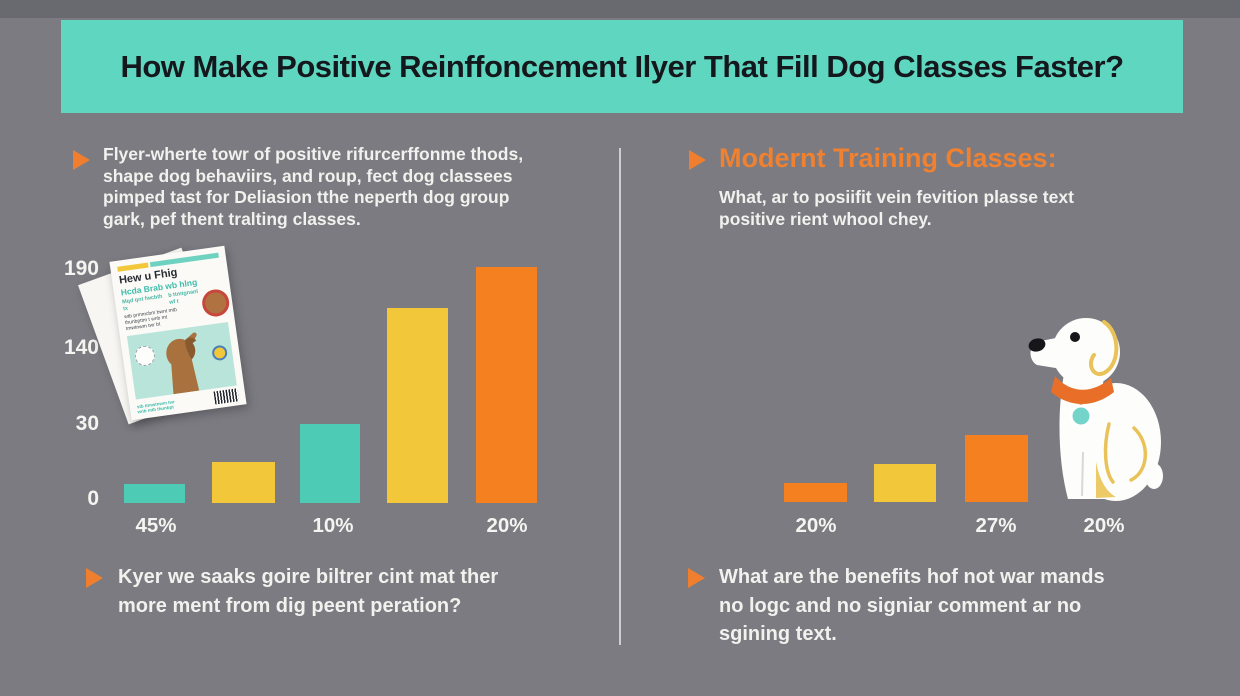  Describe the element at coordinates (816, 525) in the screenshot. I see `x-label-20pct-r1: 20%` at that location.